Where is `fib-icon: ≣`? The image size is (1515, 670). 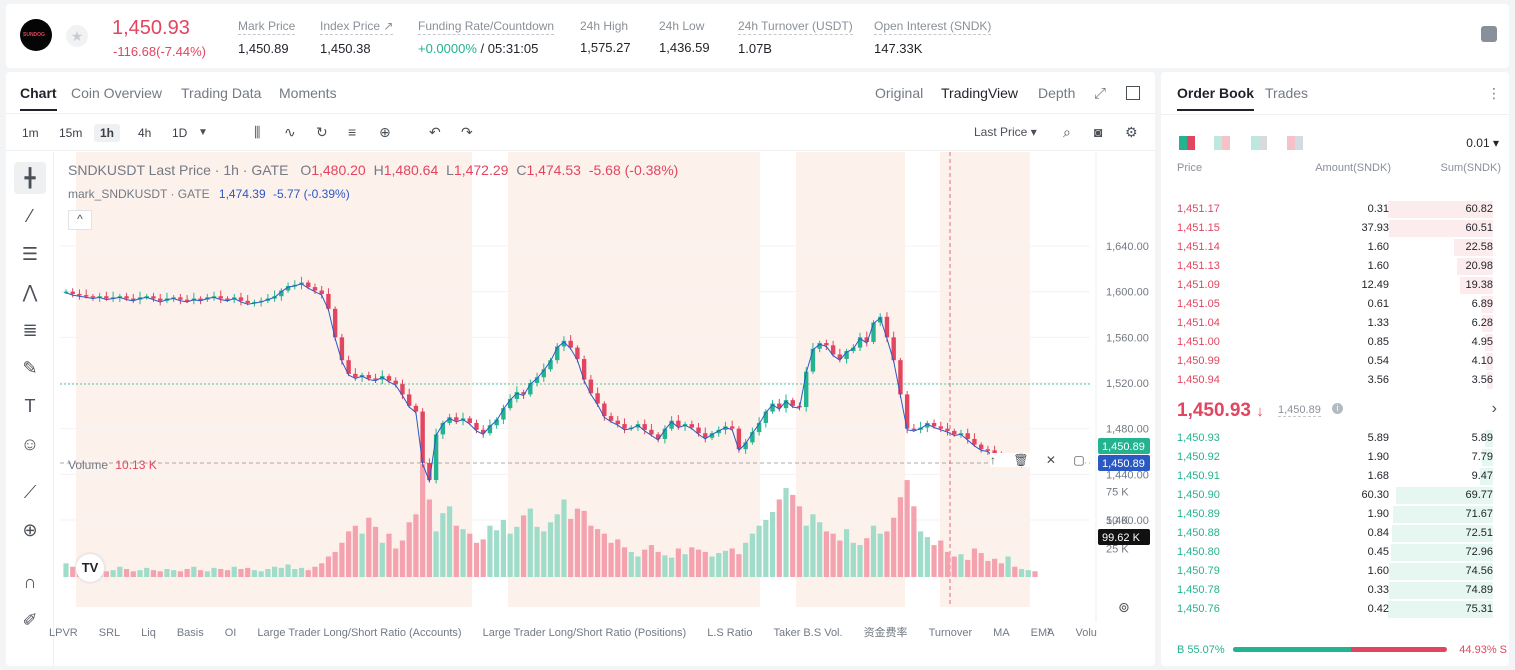
fib-icon: ≣ is located at coordinates (30, 330).